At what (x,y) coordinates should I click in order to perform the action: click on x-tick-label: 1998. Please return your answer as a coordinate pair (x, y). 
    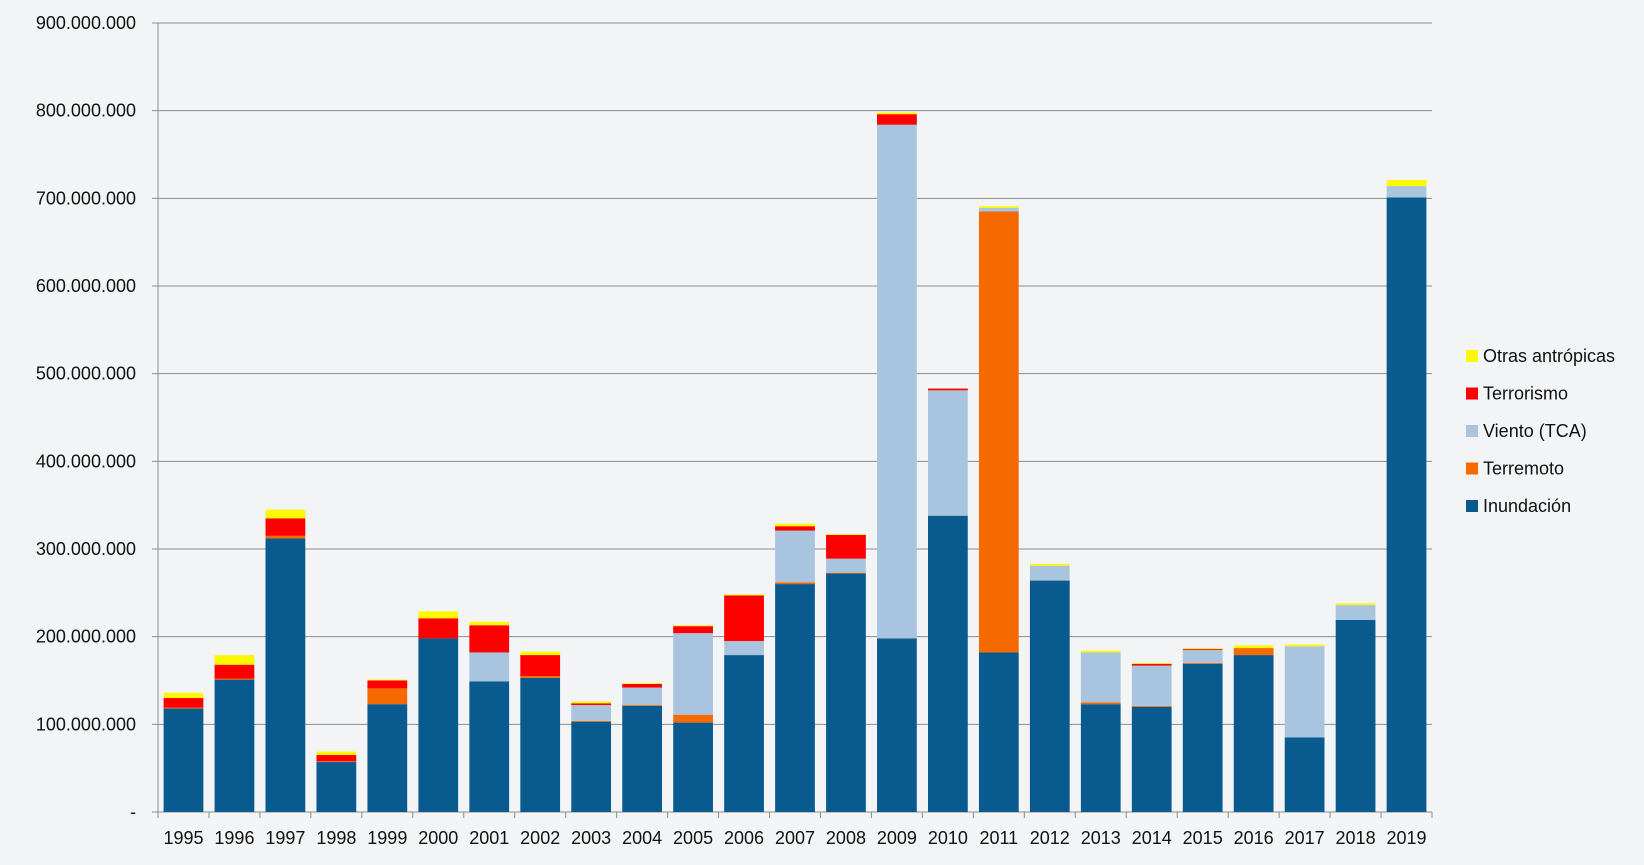
    Looking at the image, I should click on (336, 838).